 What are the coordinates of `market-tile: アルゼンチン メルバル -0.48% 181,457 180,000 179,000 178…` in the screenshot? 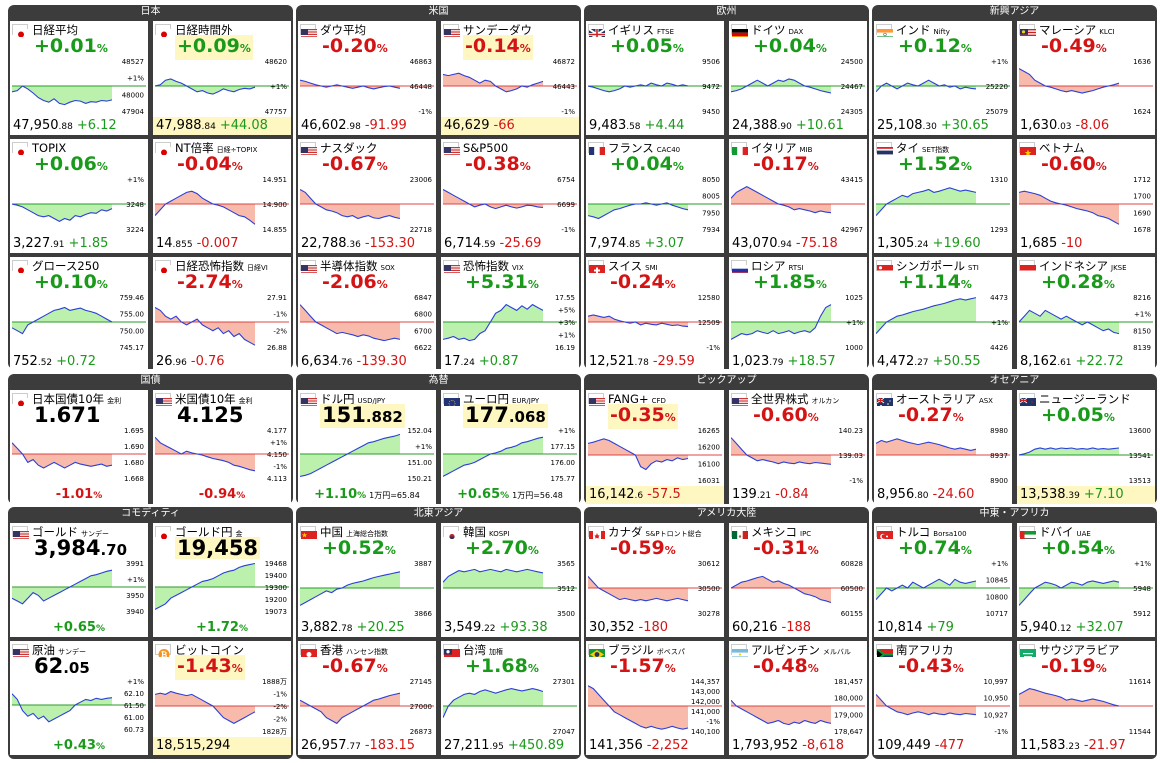 It's located at (798, 698).